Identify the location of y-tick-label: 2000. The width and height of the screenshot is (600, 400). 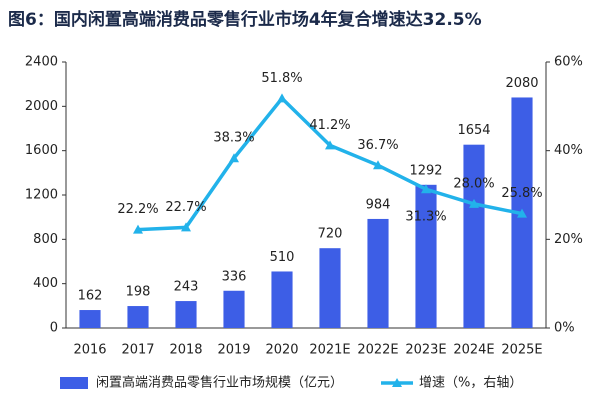
(41, 106).